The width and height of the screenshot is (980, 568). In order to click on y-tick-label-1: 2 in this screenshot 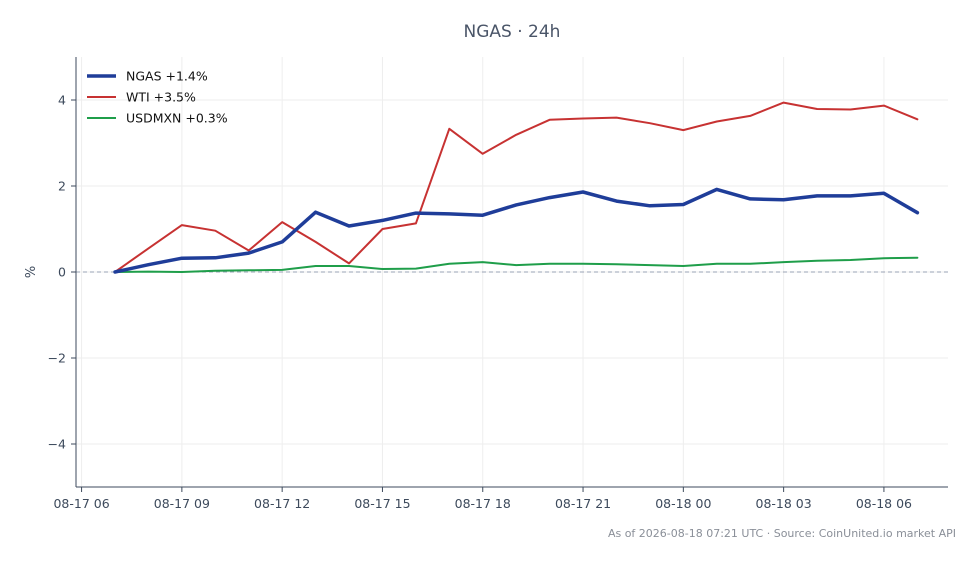, I will do `click(62, 186)`.